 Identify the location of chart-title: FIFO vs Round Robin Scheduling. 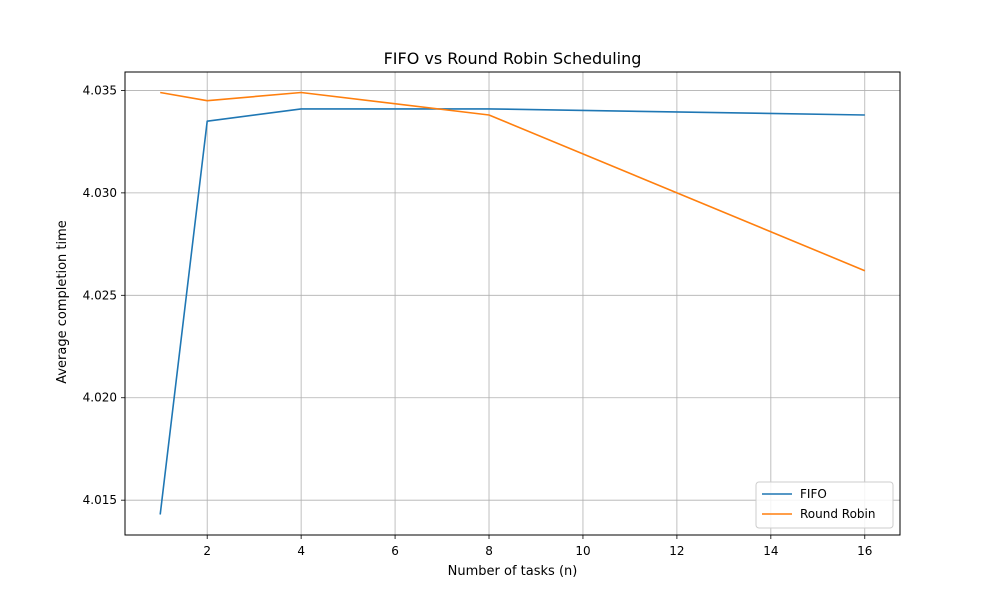
(513, 58).